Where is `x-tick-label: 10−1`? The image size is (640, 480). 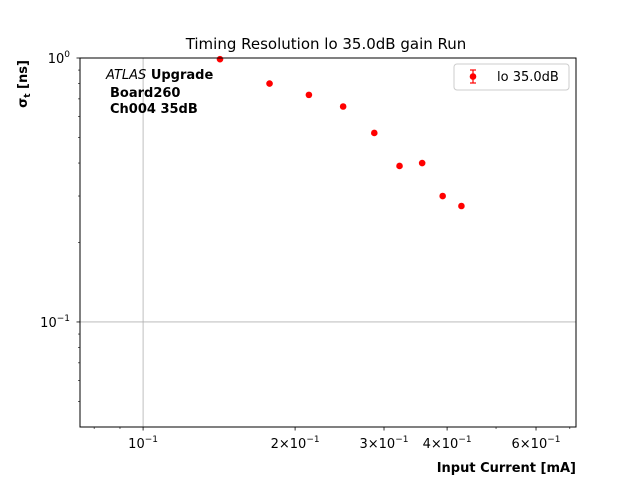
x-tick-label: 10−1 is located at coordinates (143, 443).